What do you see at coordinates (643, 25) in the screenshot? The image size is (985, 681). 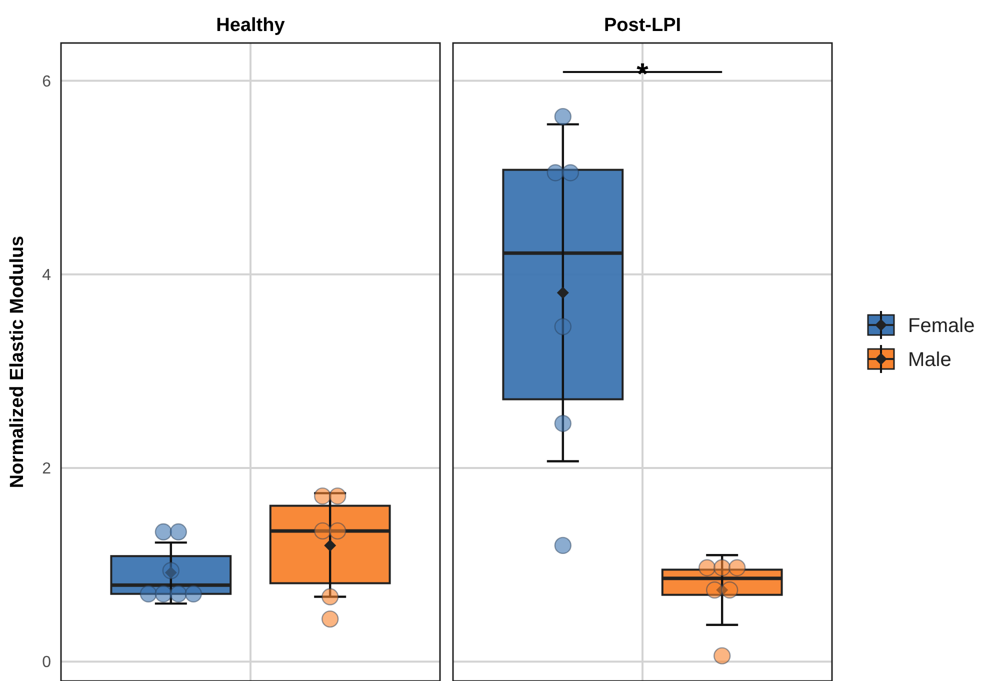 I see `x-tick-label: Post-LPI` at bounding box center [643, 25].